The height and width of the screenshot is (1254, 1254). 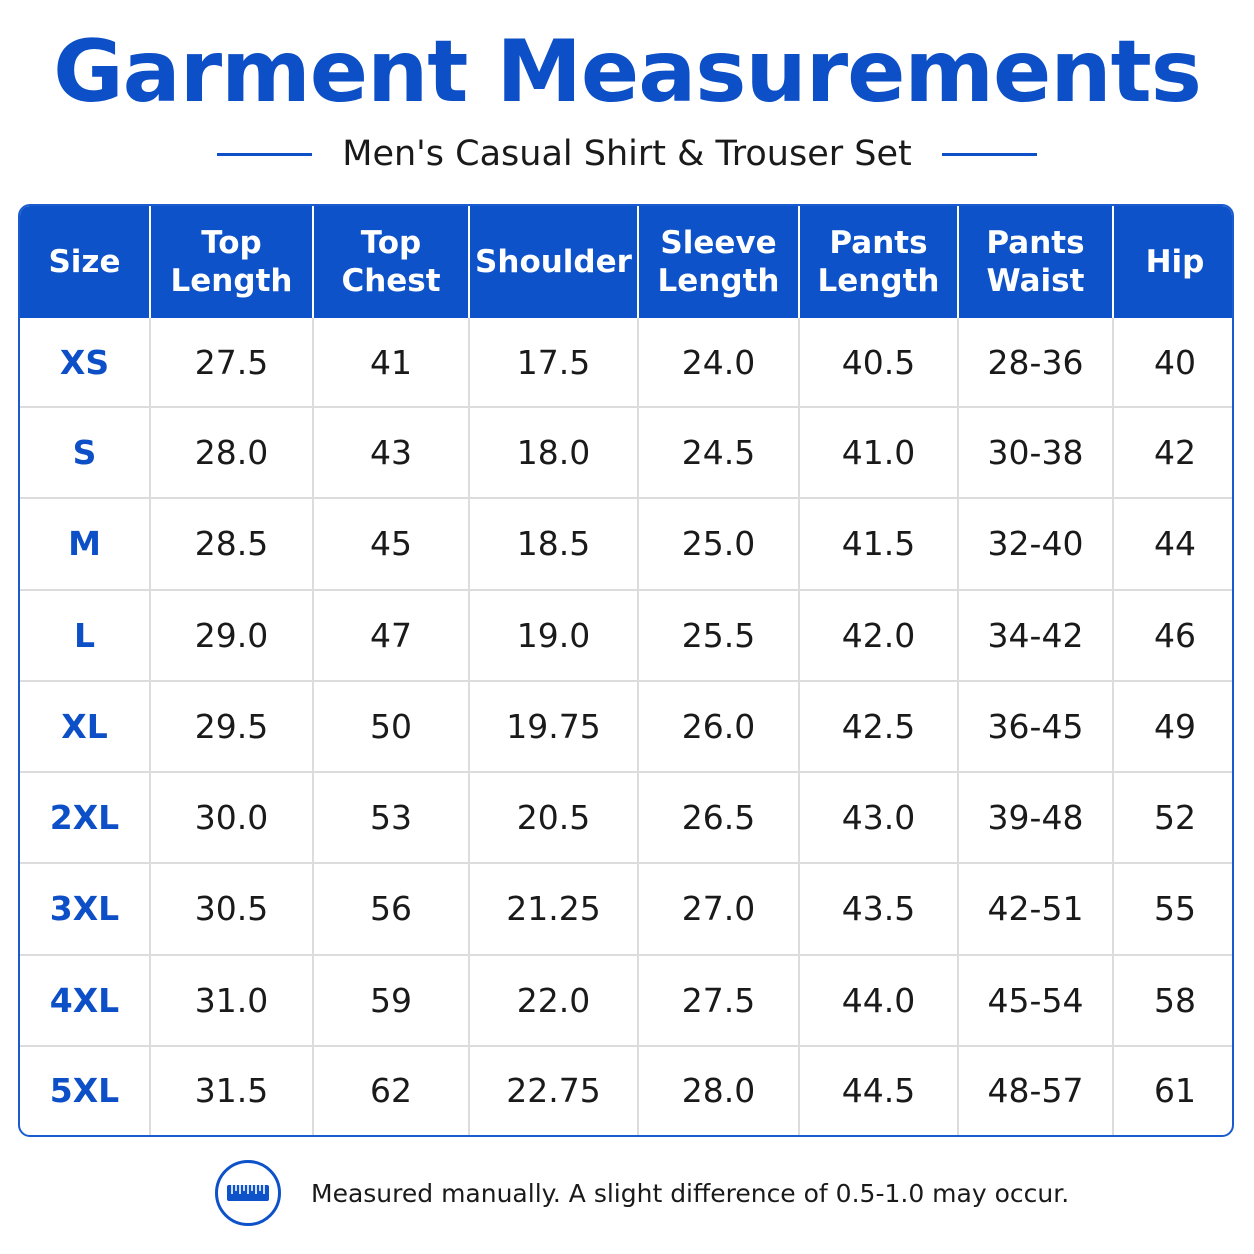 I want to click on cell-pants-length: 41.0, so click(x=879, y=452).